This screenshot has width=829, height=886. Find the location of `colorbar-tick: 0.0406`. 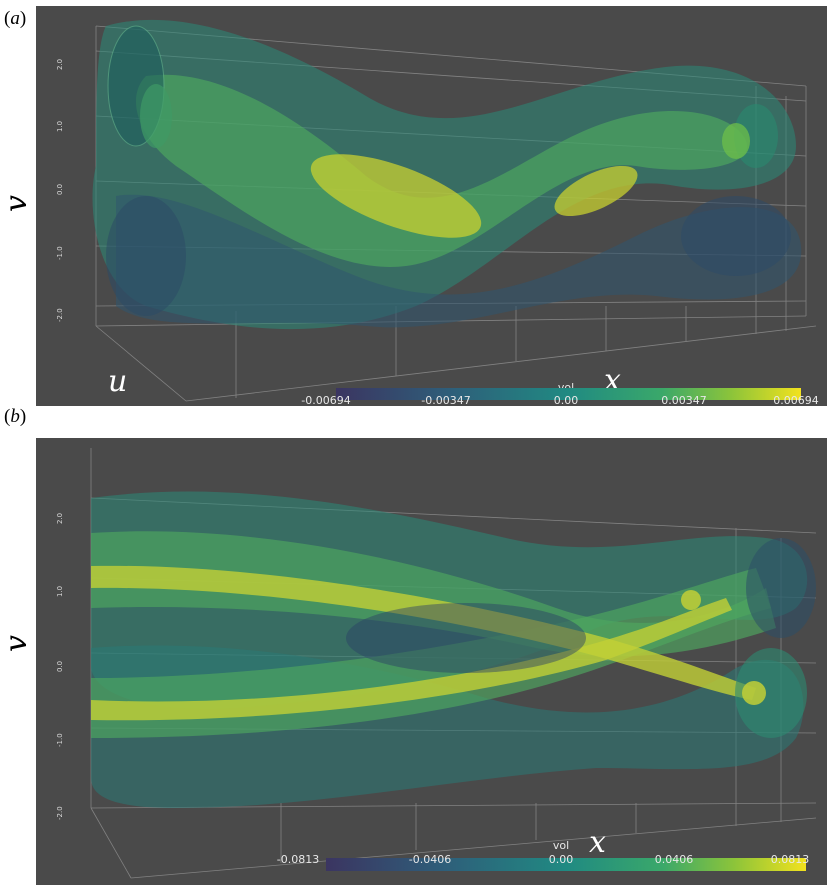

colorbar-tick: 0.0406 is located at coordinates (674, 859).